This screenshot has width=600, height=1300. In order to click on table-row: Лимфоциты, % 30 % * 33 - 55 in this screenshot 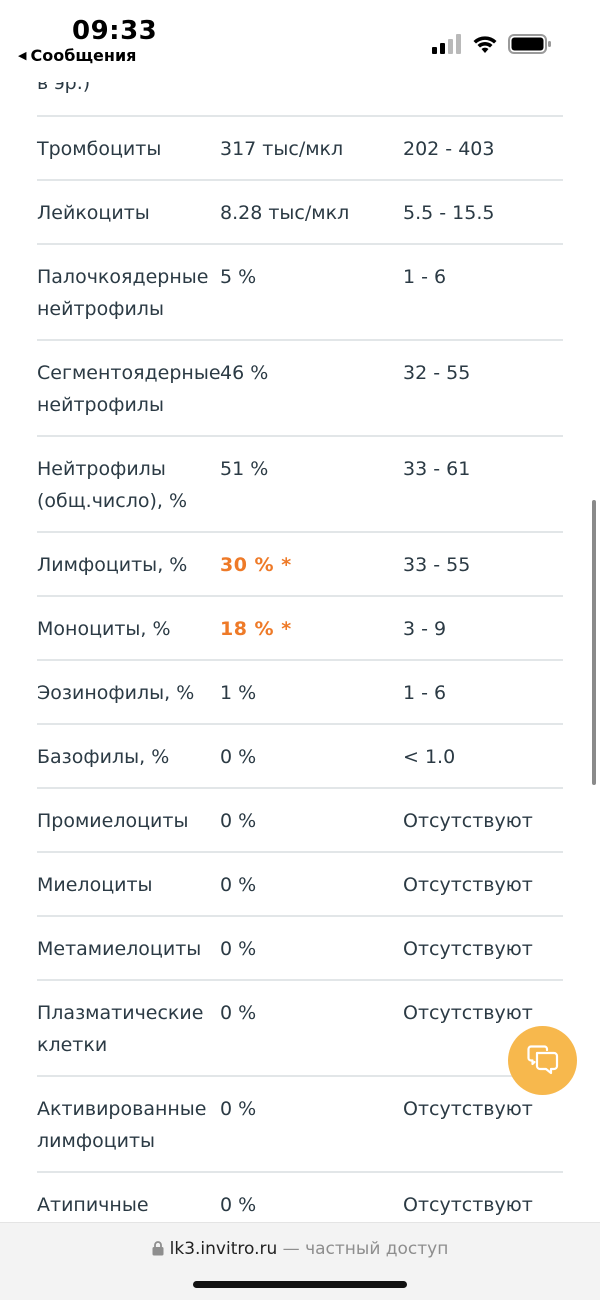, I will do `click(300, 565)`.